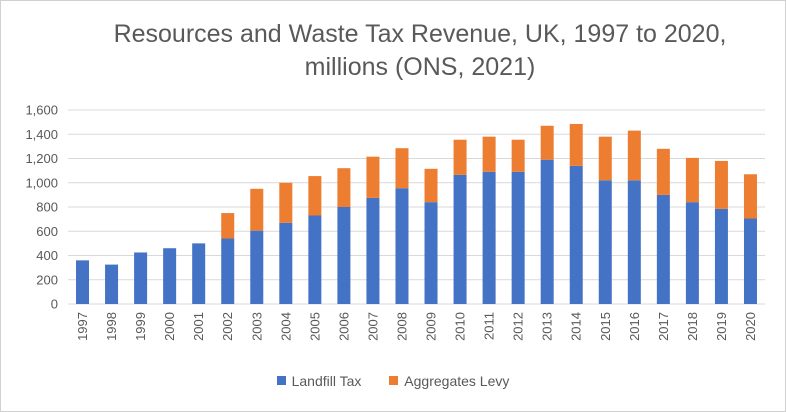 This screenshot has width=786, height=412. I want to click on bar-aggregates-2010, so click(460, 157).